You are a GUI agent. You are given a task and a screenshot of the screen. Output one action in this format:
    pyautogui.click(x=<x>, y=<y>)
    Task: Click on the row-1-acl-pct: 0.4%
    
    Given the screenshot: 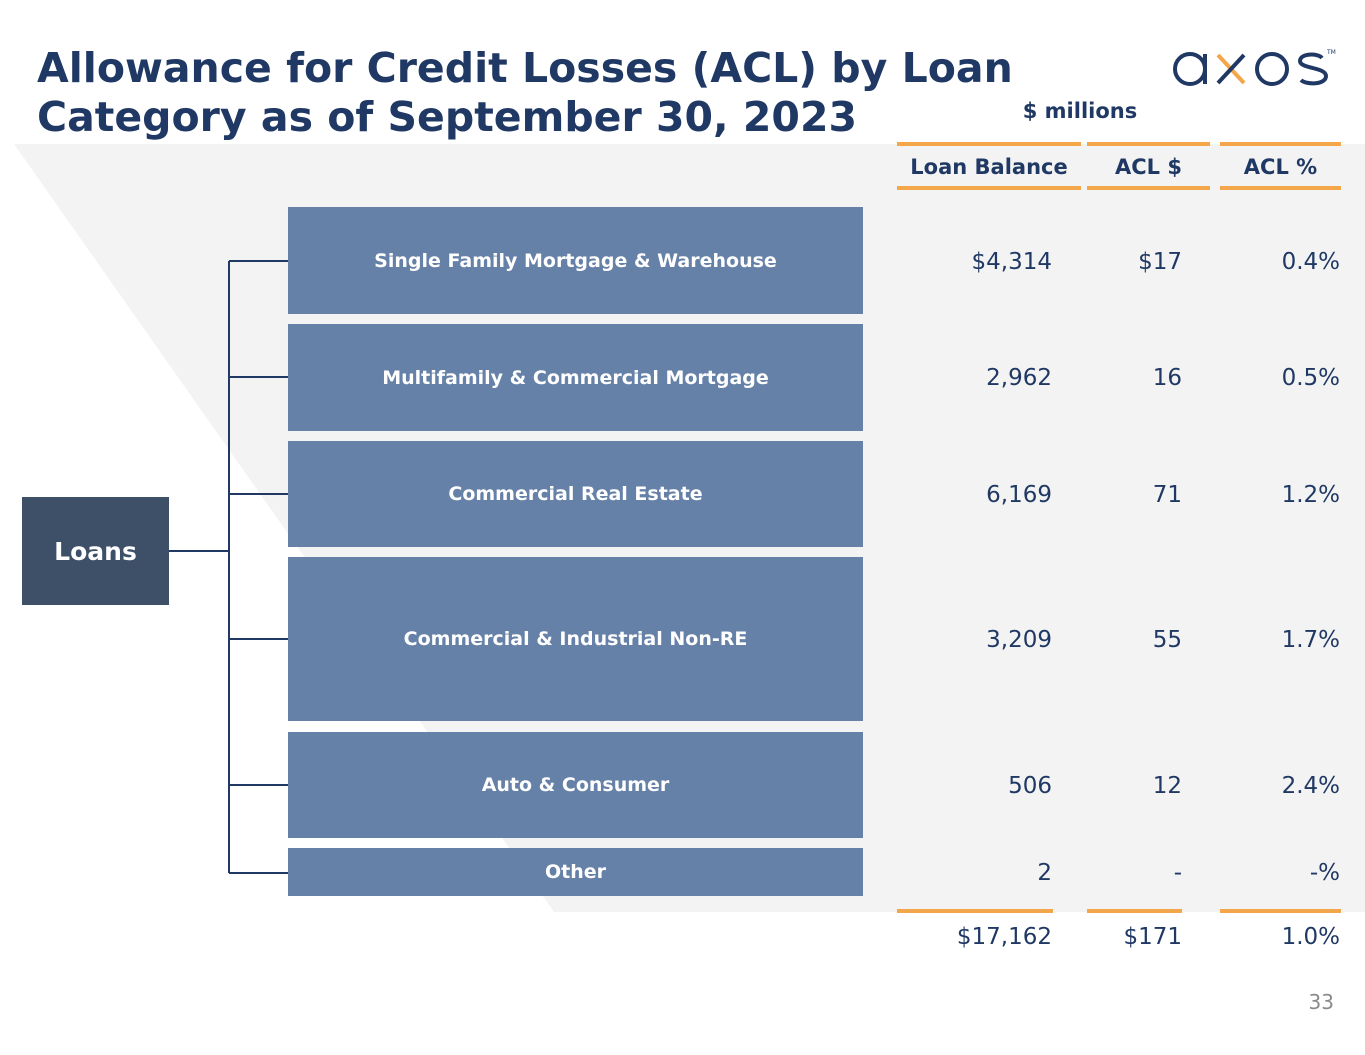 What is the action you would take?
    pyautogui.click(x=1310, y=262)
    